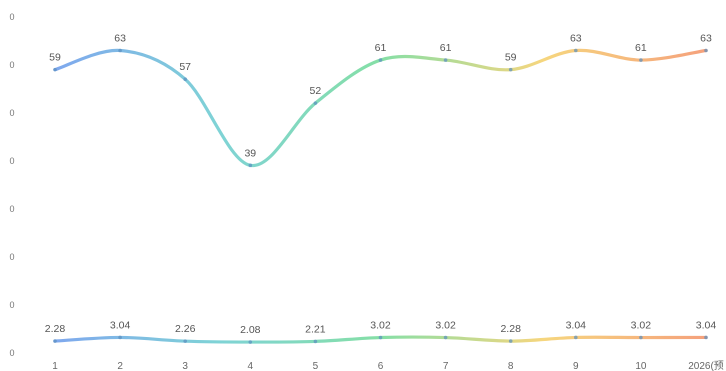  I want to click on data-label: 2.21, so click(315, 329).